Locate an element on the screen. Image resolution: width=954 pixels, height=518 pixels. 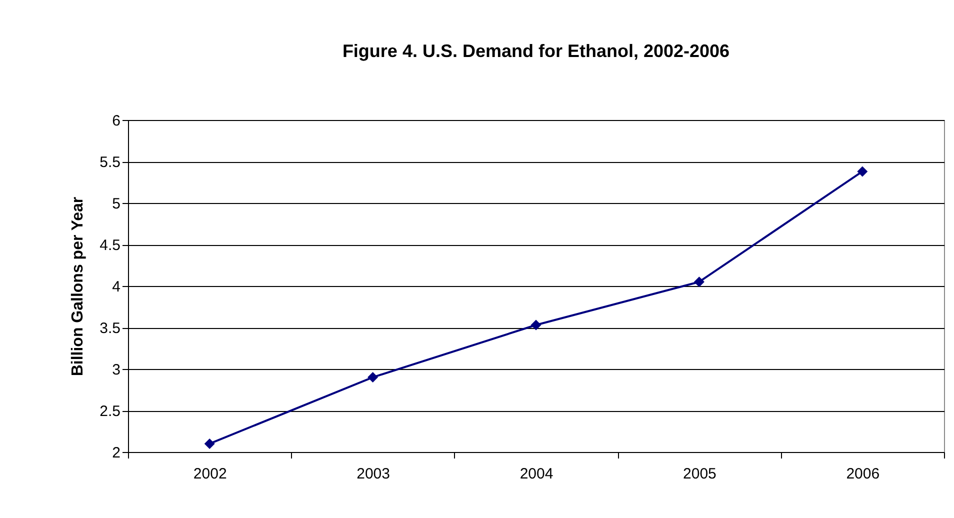
y-tick-label: 6 is located at coordinates (116, 121).